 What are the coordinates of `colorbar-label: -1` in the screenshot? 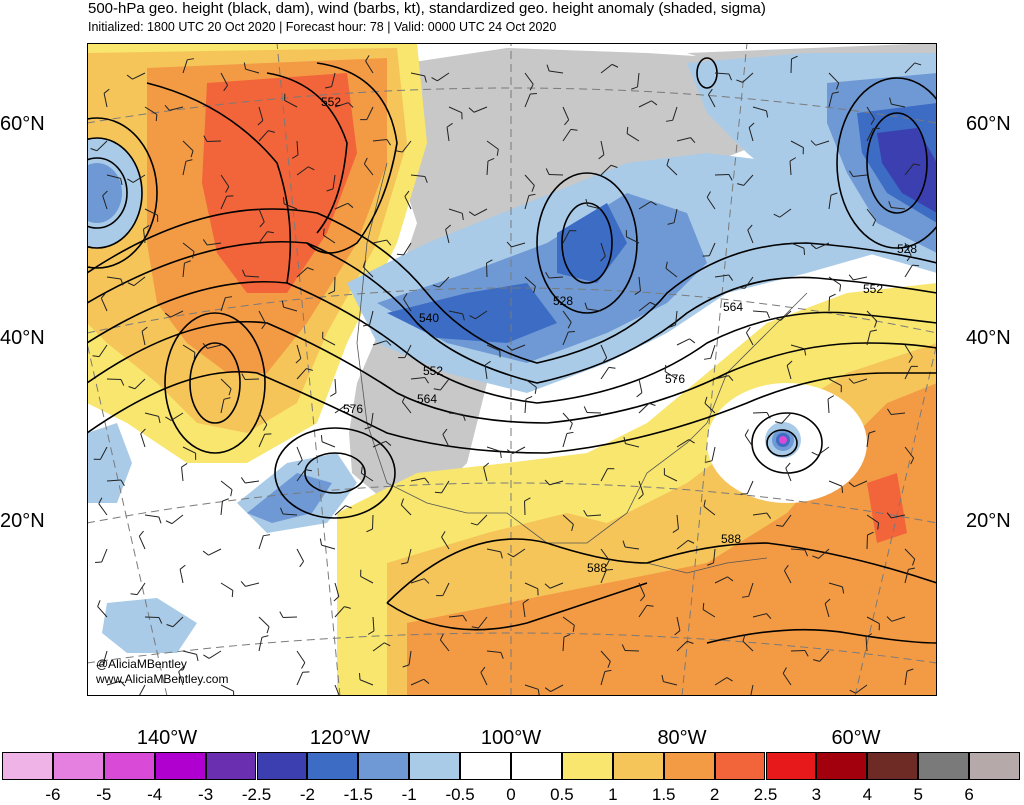 It's located at (409, 794).